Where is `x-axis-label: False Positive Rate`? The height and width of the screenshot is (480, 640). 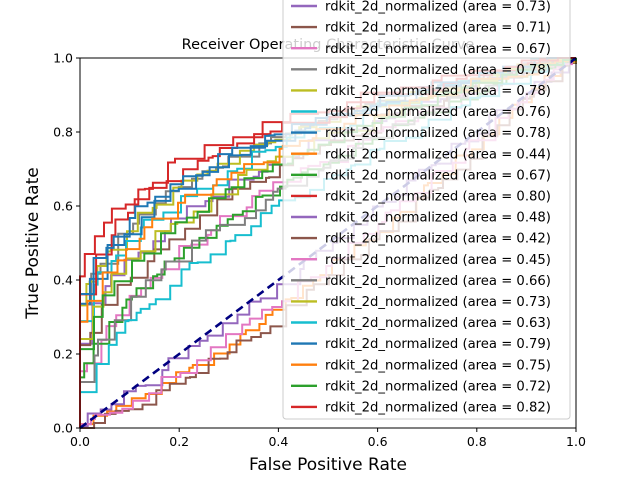 x-axis-label: False Positive Rate is located at coordinates (328, 465).